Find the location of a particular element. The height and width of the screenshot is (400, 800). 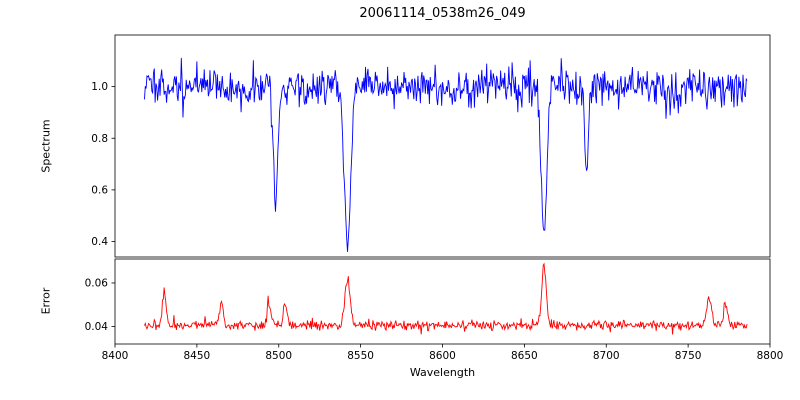

x-tick-label: 8600 is located at coordinates (442, 356).